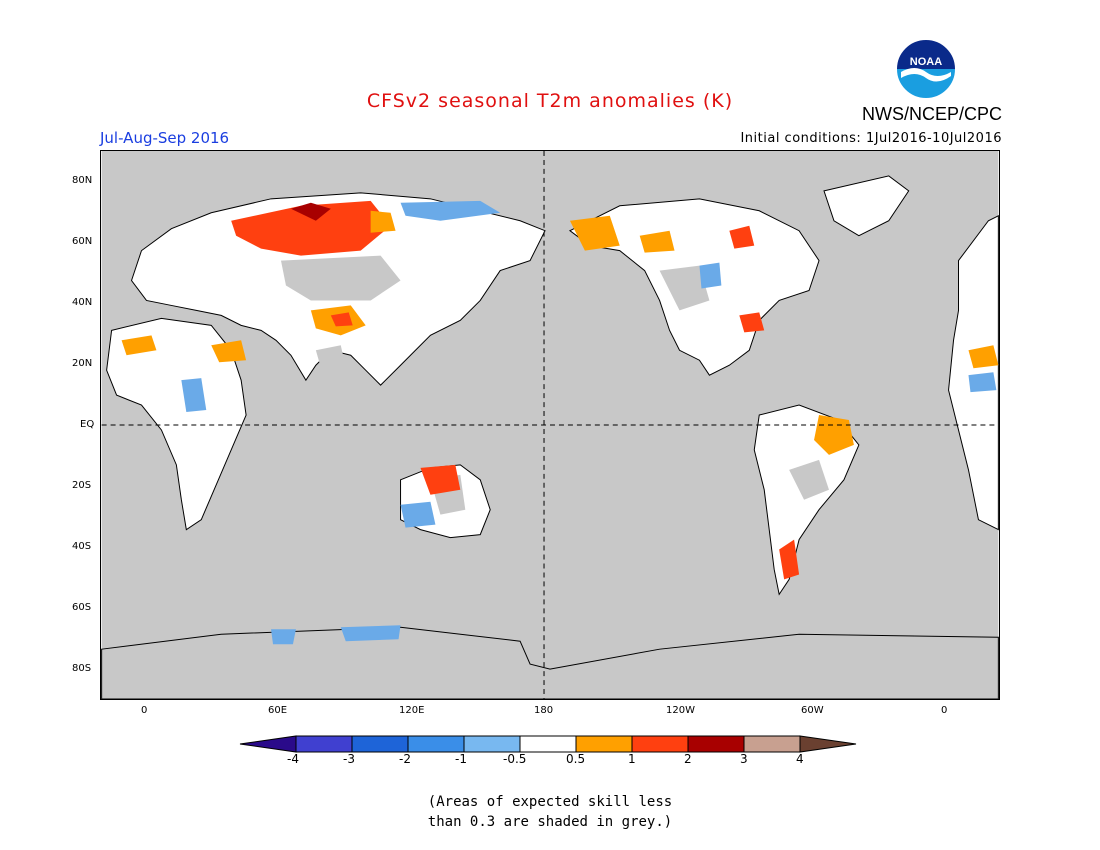  Describe the element at coordinates (293, 759) in the screenshot. I see `colorbar-label: -4` at that location.